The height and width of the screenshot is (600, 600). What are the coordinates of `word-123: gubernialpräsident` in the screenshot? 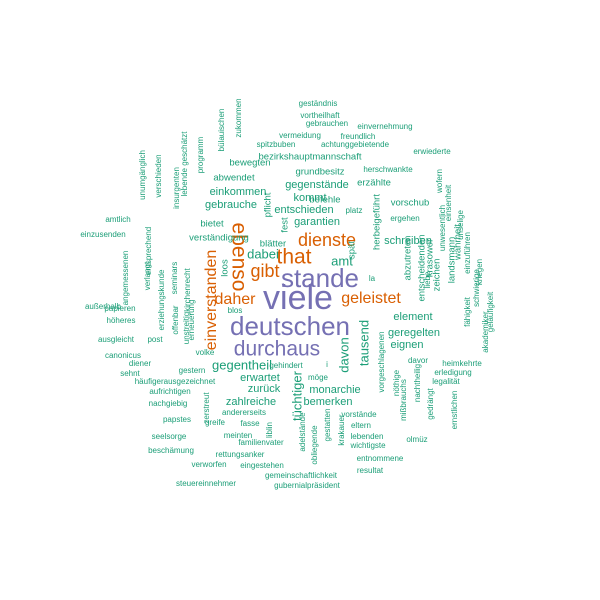 It's located at (307, 485).